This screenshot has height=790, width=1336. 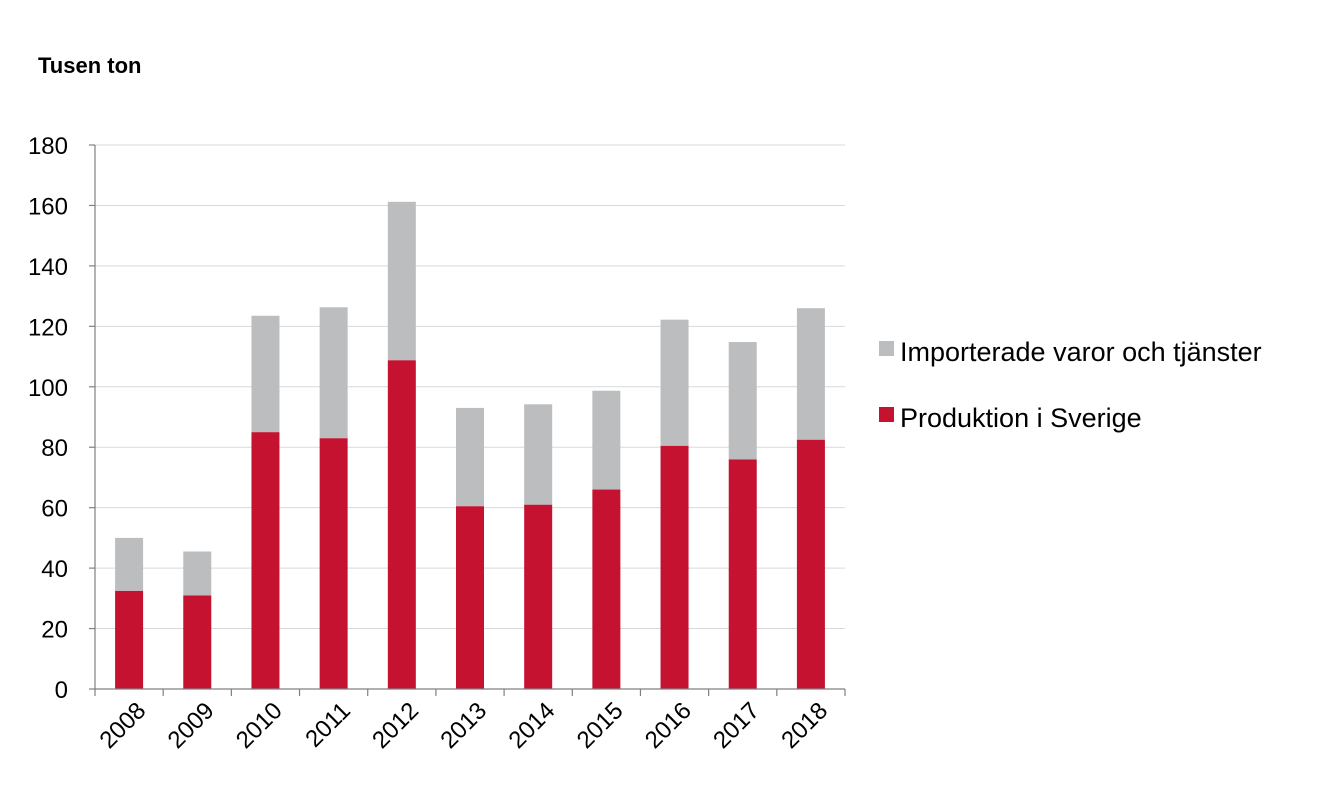 I want to click on bar-produktion-2017, so click(x=742, y=574).